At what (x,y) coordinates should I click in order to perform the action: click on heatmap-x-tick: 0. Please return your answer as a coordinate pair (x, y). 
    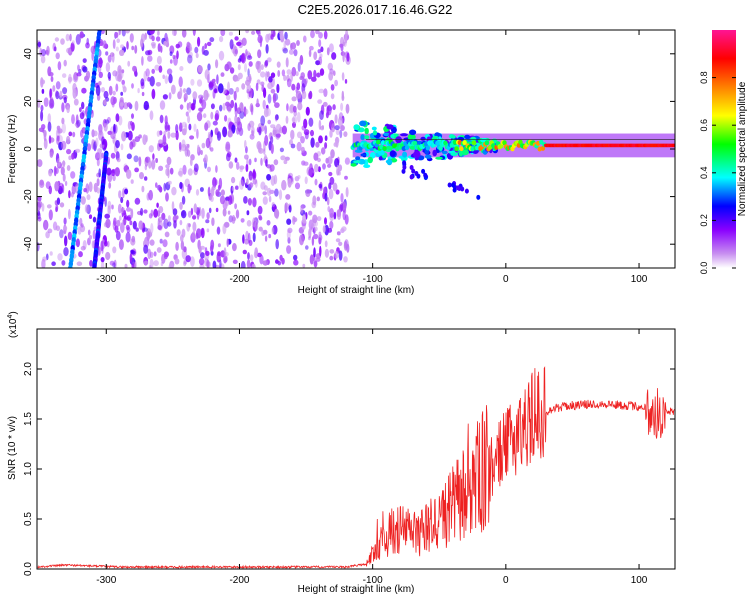
    Looking at the image, I should click on (506, 157).